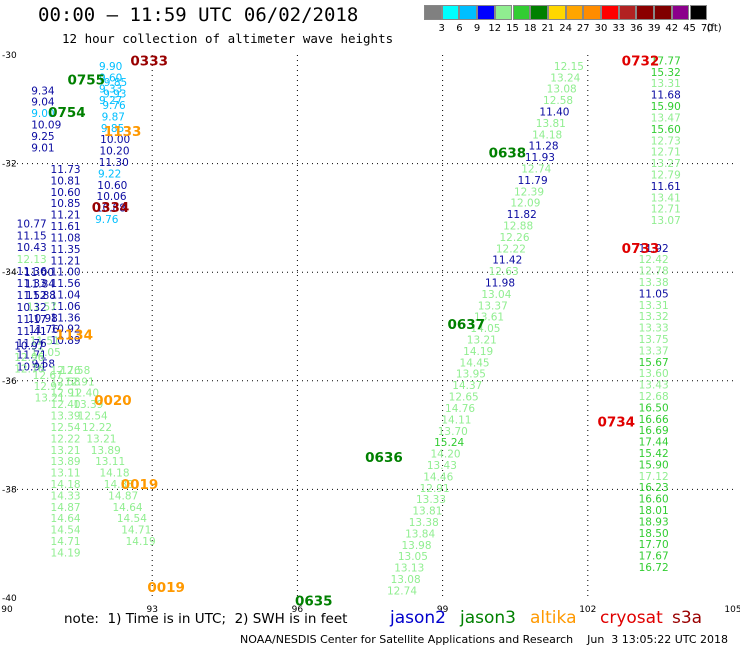  What do you see at coordinates (32, 368) in the screenshot?
I see `swh-value-label: 10.91` at bounding box center [32, 368].